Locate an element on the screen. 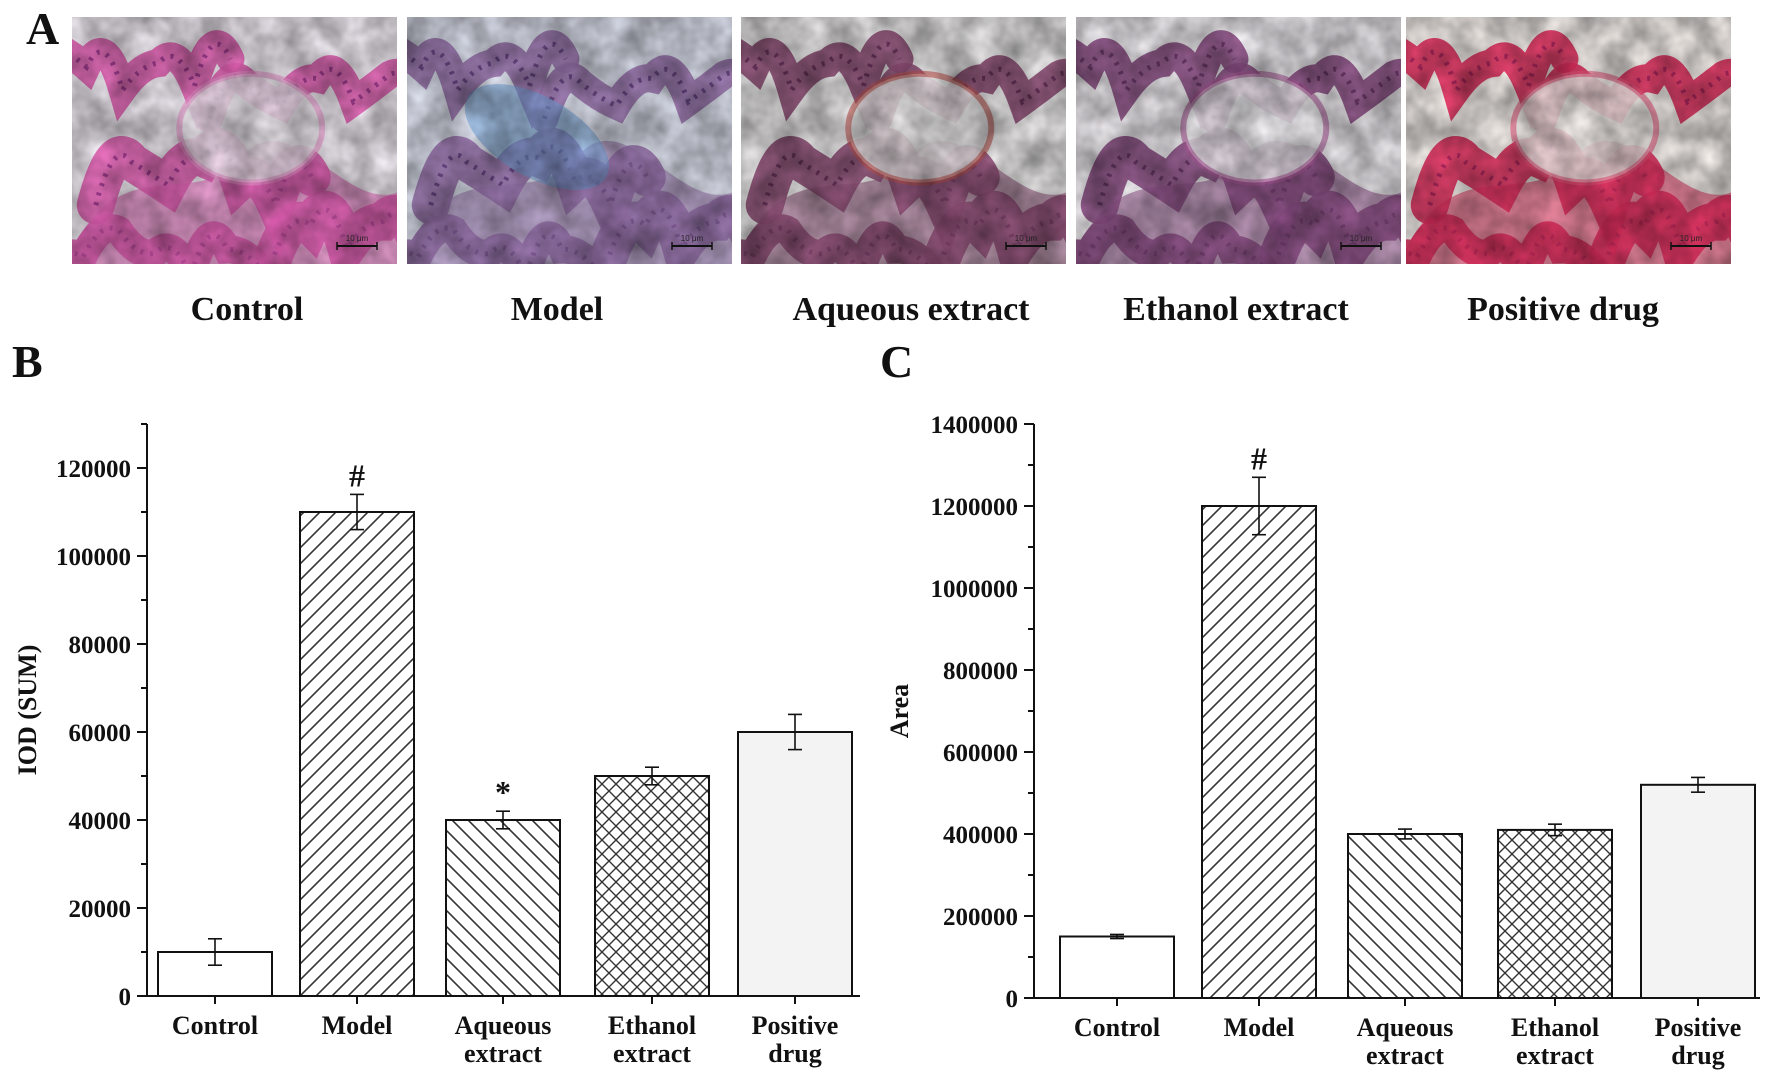  micrograph-label: Aqueous extract is located at coordinates (911, 309).